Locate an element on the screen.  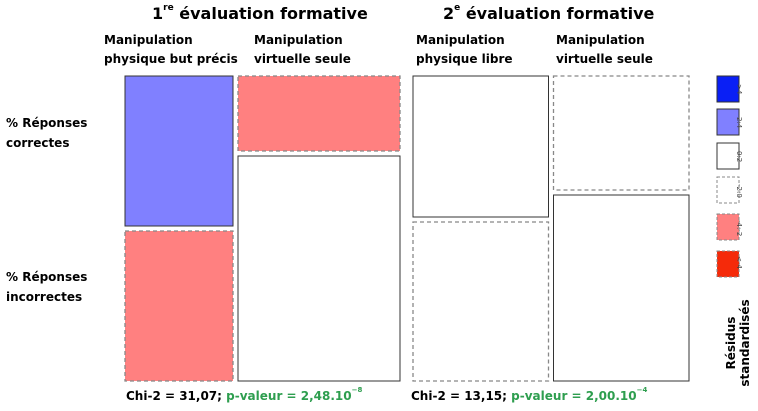
row-label-line: incorrectes is located at coordinates (44, 297).